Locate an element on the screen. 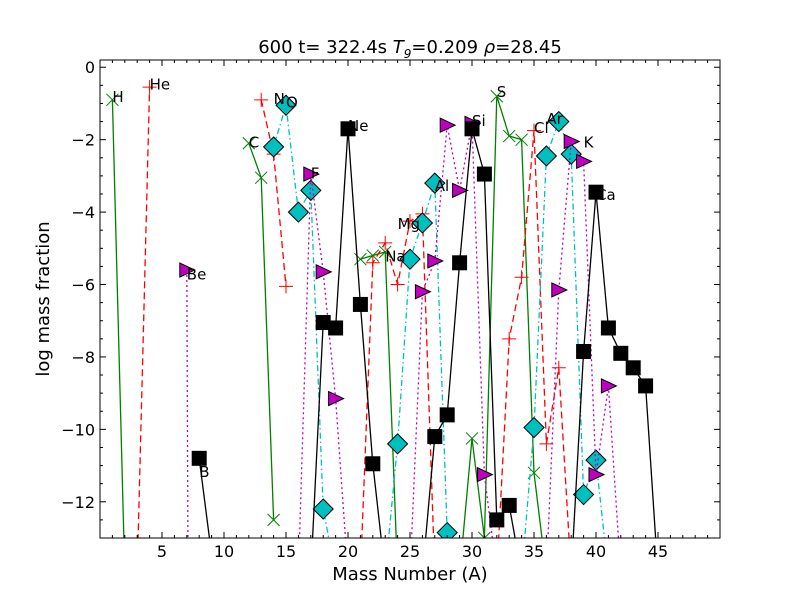 This screenshot has height=600, width=800. element-label-k: K is located at coordinates (589, 142).